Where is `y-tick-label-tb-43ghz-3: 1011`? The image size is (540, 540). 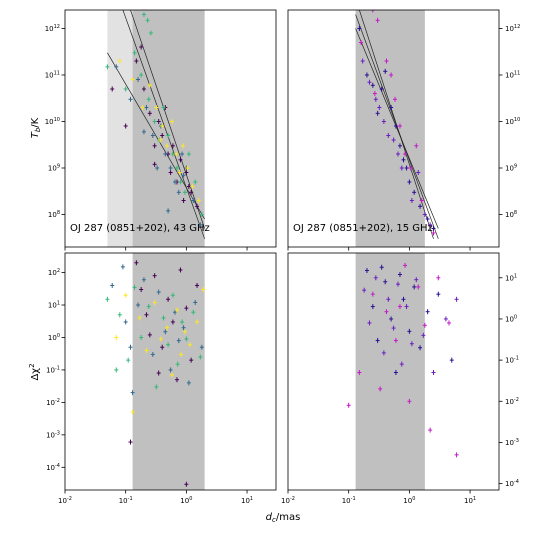
y-tick-label-tb-43ghz-3: 1011 is located at coordinates (52, 75).